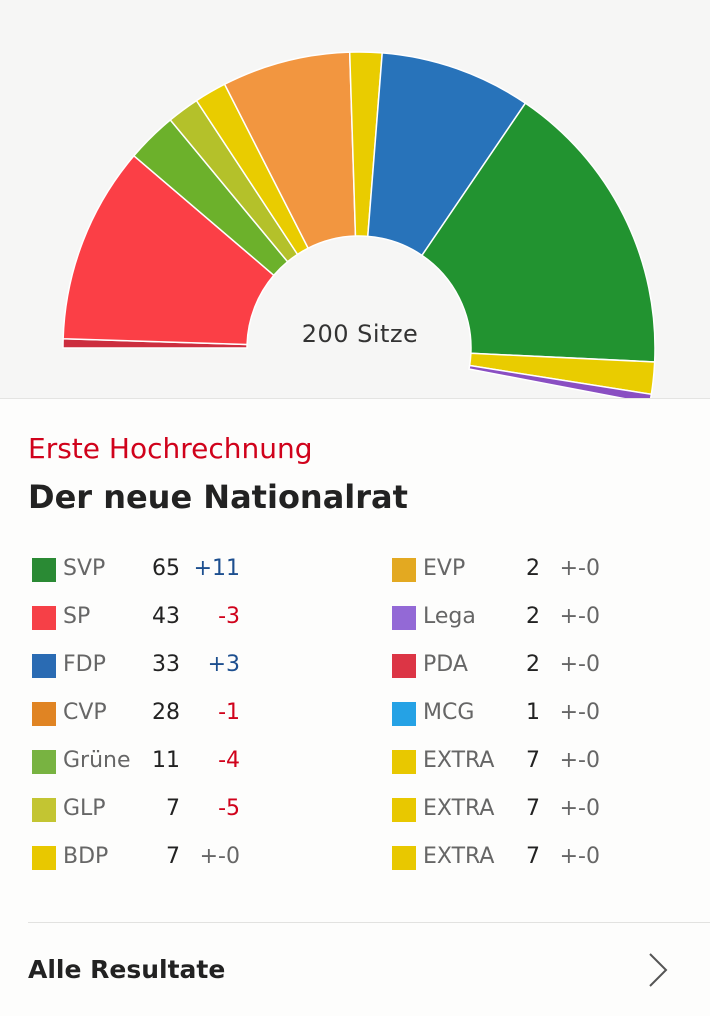 The height and width of the screenshot is (1016, 710). Describe the element at coordinates (658, 970) in the screenshot. I see `chevron-right-icon` at that location.